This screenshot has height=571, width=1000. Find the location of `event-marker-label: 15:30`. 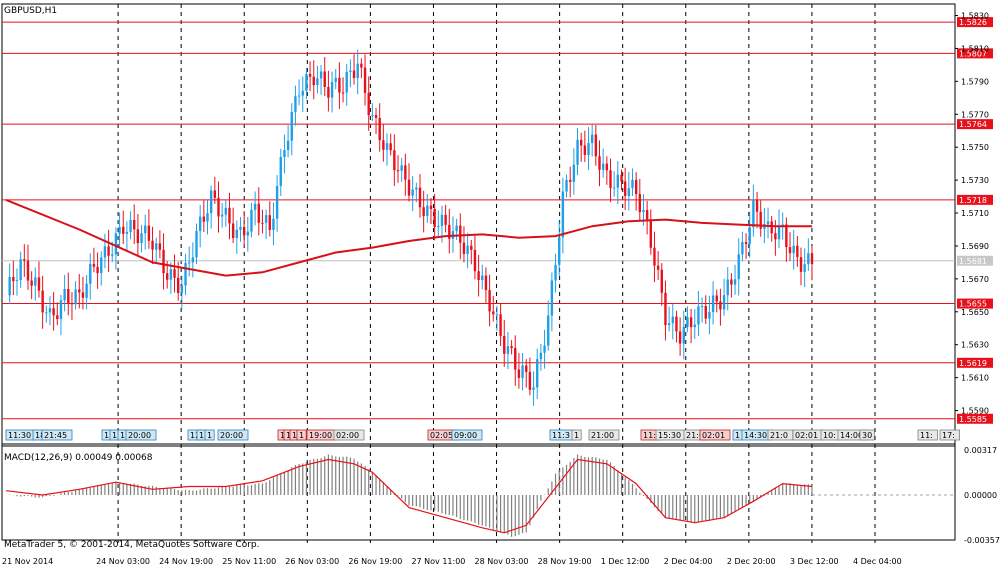

event-marker-label: 15:30 is located at coordinates (669, 435).